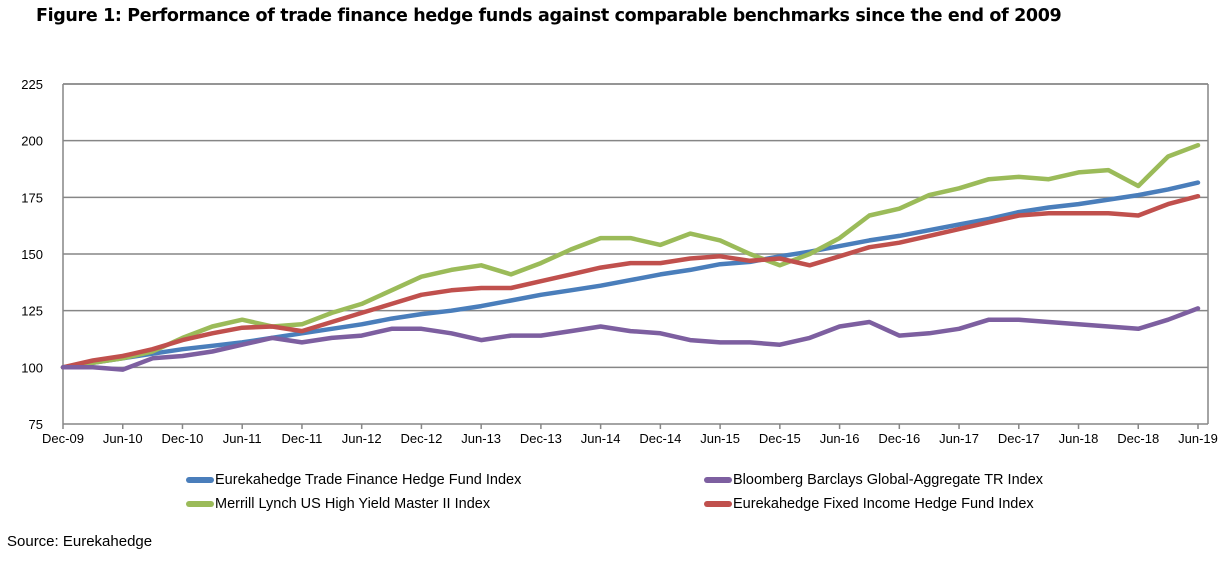 The width and height of the screenshot is (1232, 561). I want to click on y-axis: 75 100 125 150 175 200 225, so click(32, 254).